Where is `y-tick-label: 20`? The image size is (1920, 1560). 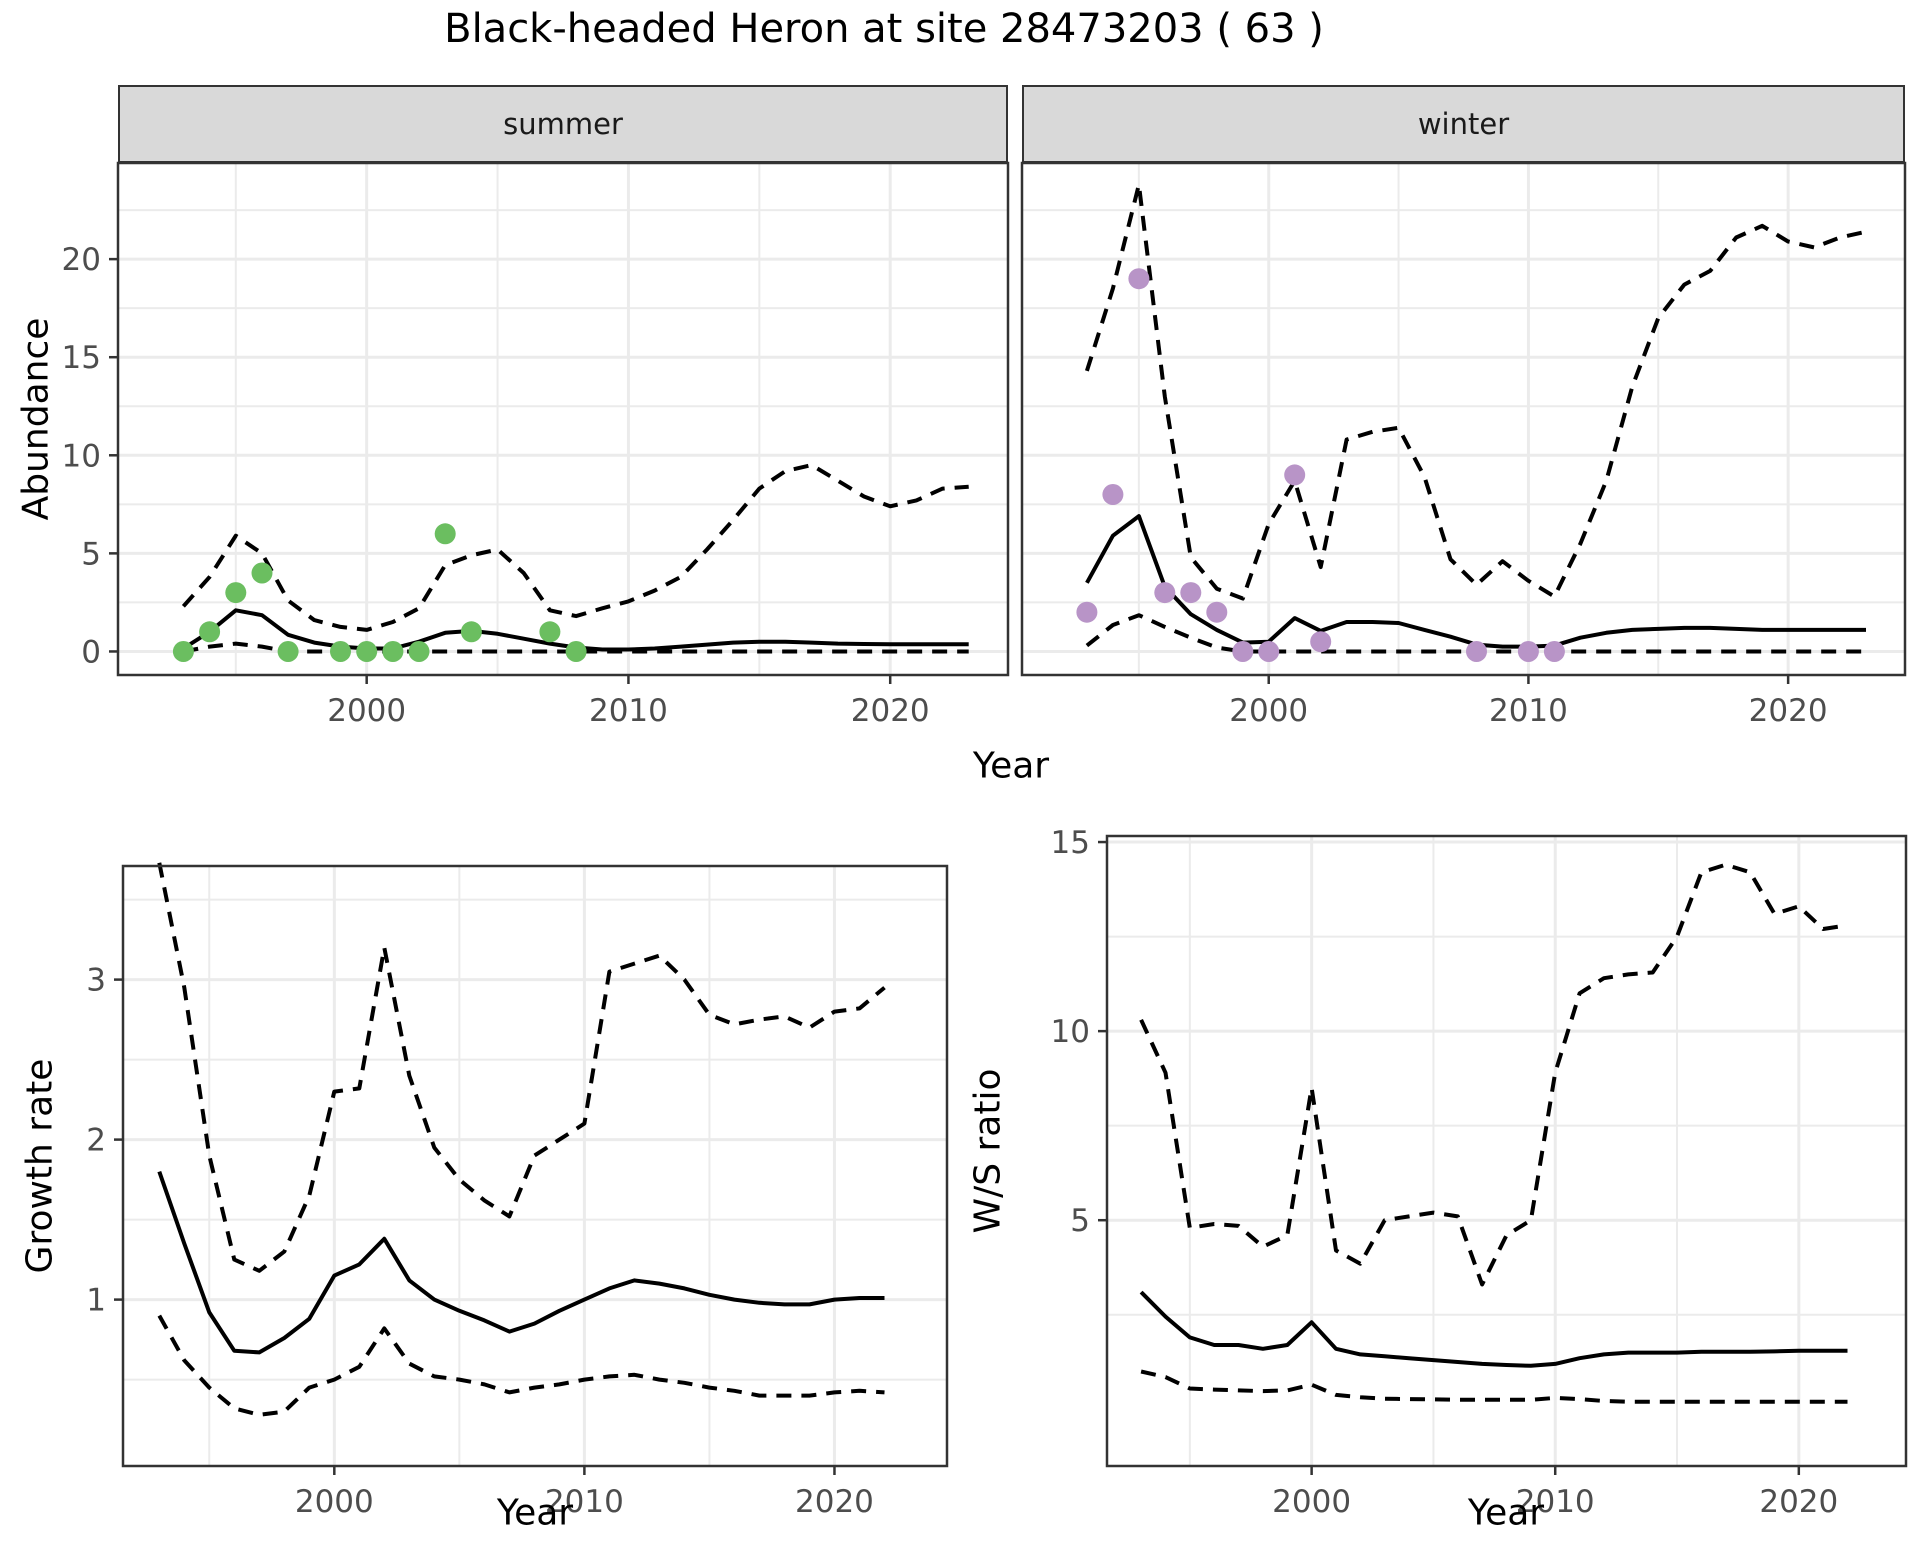 y-tick-label: 20 is located at coordinates (81, 260).